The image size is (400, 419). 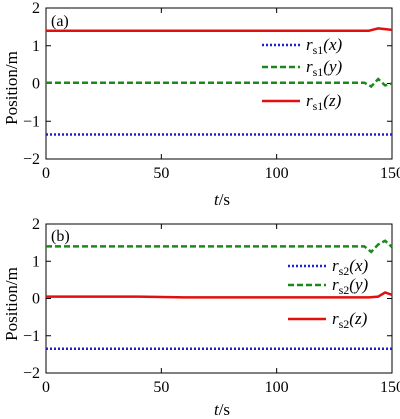 What do you see at coordinates (11, 304) in the screenshot?
I see `y-axis-label-b: Position/m` at bounding box center [11, 304].